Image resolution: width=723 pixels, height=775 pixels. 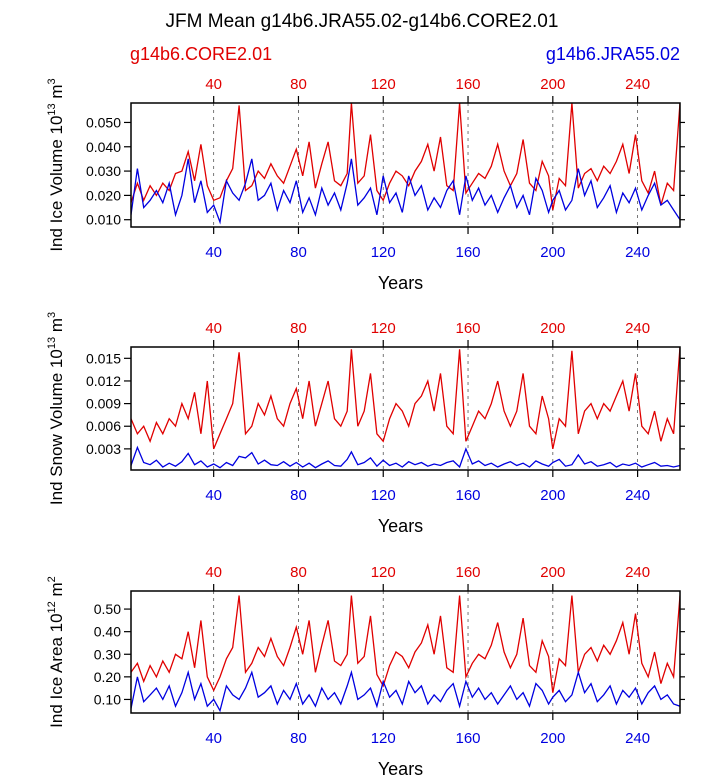 What do you see at coordinates (103, 171) in the screenshot?
I see `ytick-label: 0.030` at bounding box center [103, 171].